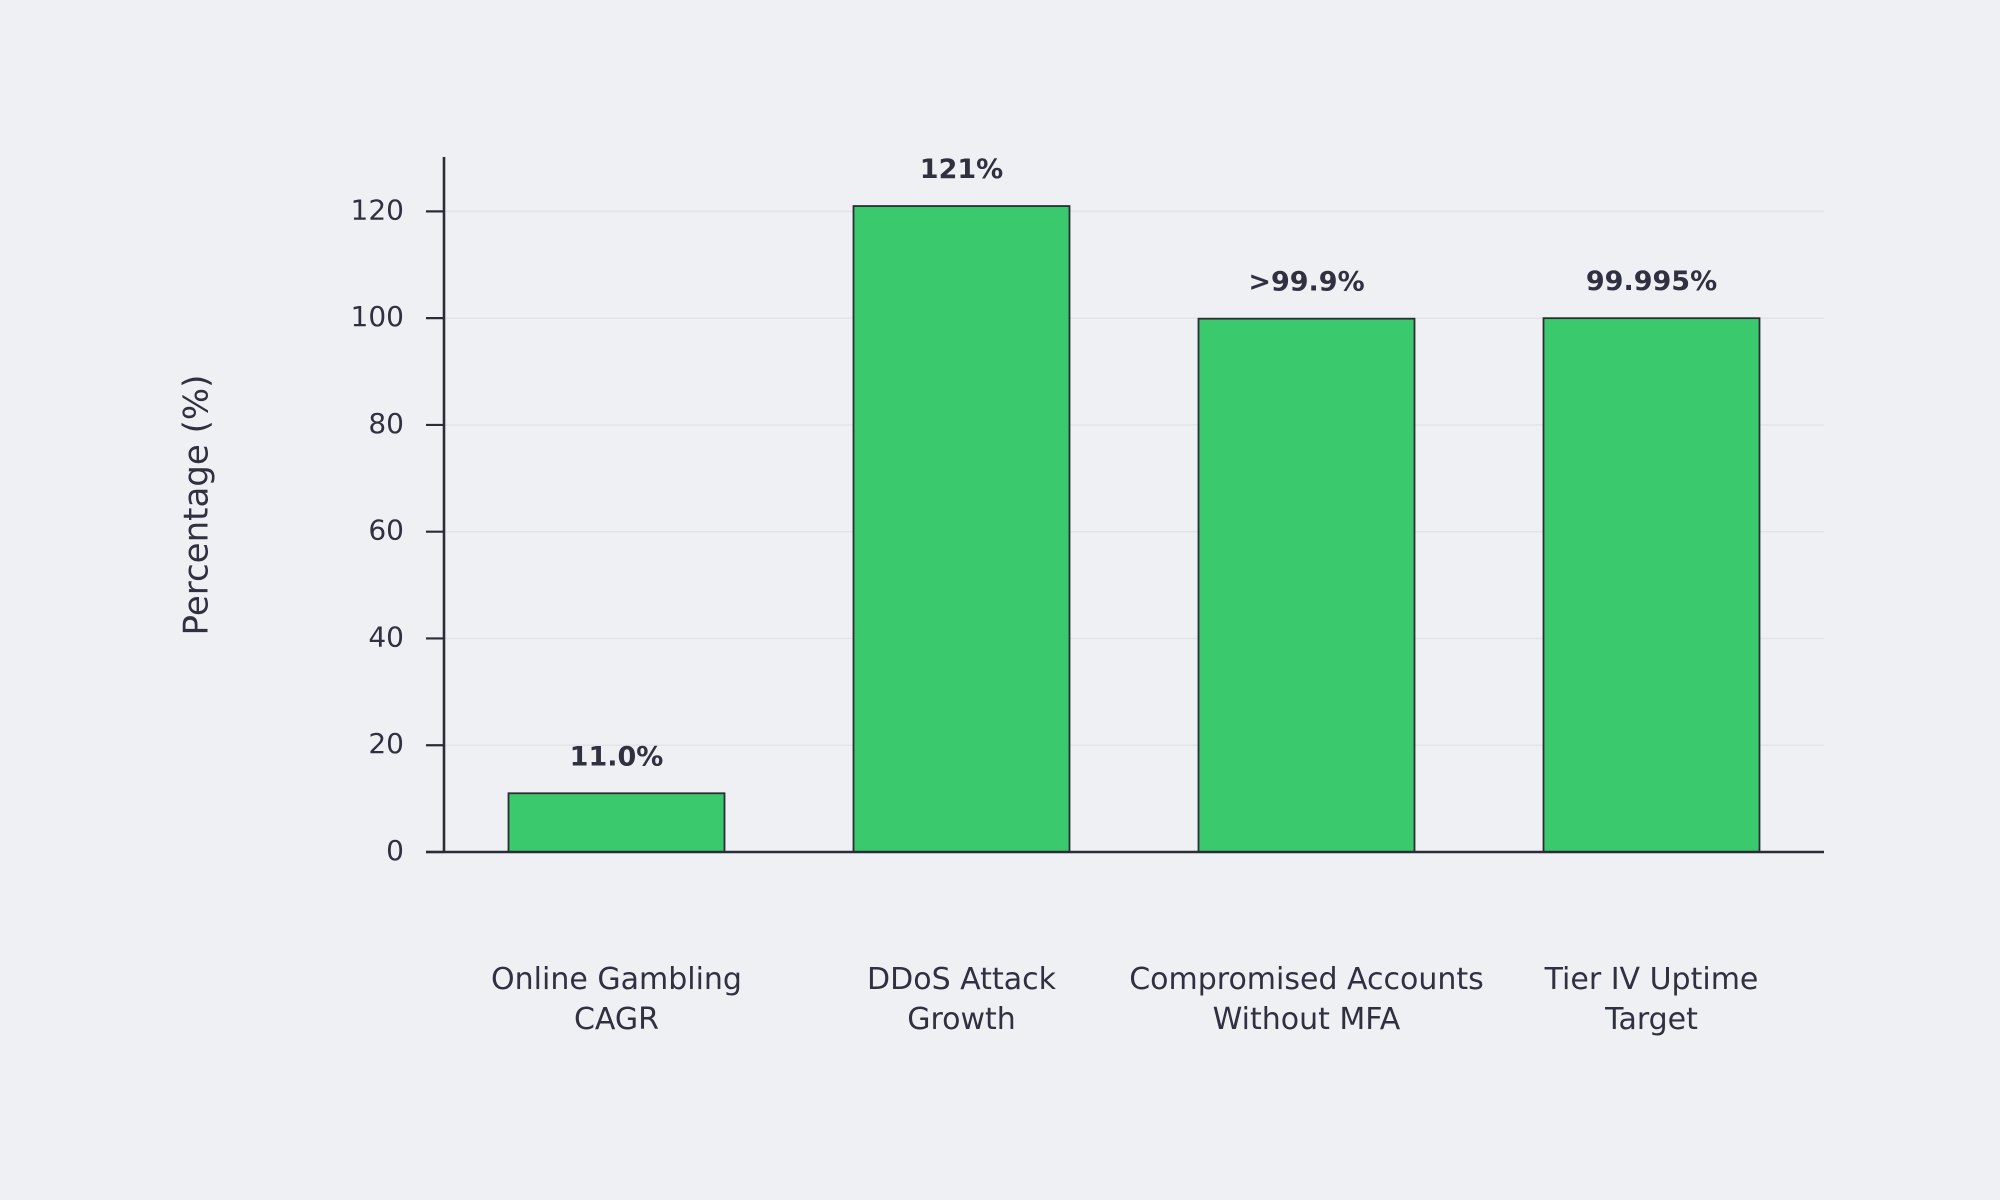  What do you see at coordinates (386, 636) in the screenshot?
I see `y-tick-label: 40` at bounding box center [386, 636].